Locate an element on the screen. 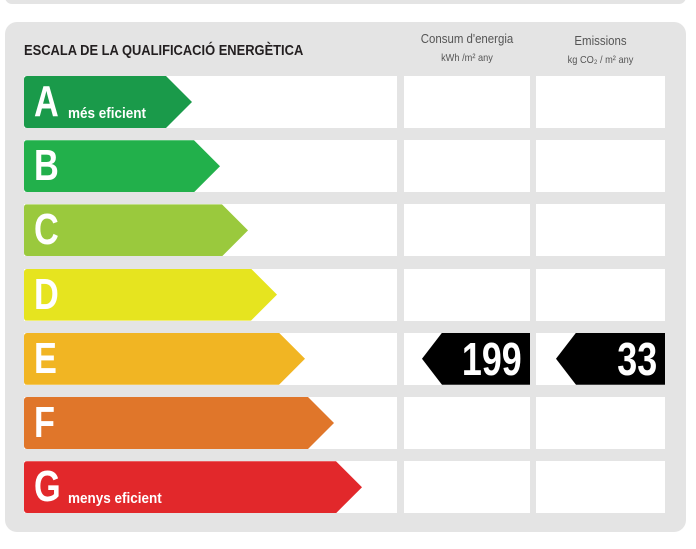  consumption-header: Consum d'energia kWh /m² any is located at coordinates (467, 48).